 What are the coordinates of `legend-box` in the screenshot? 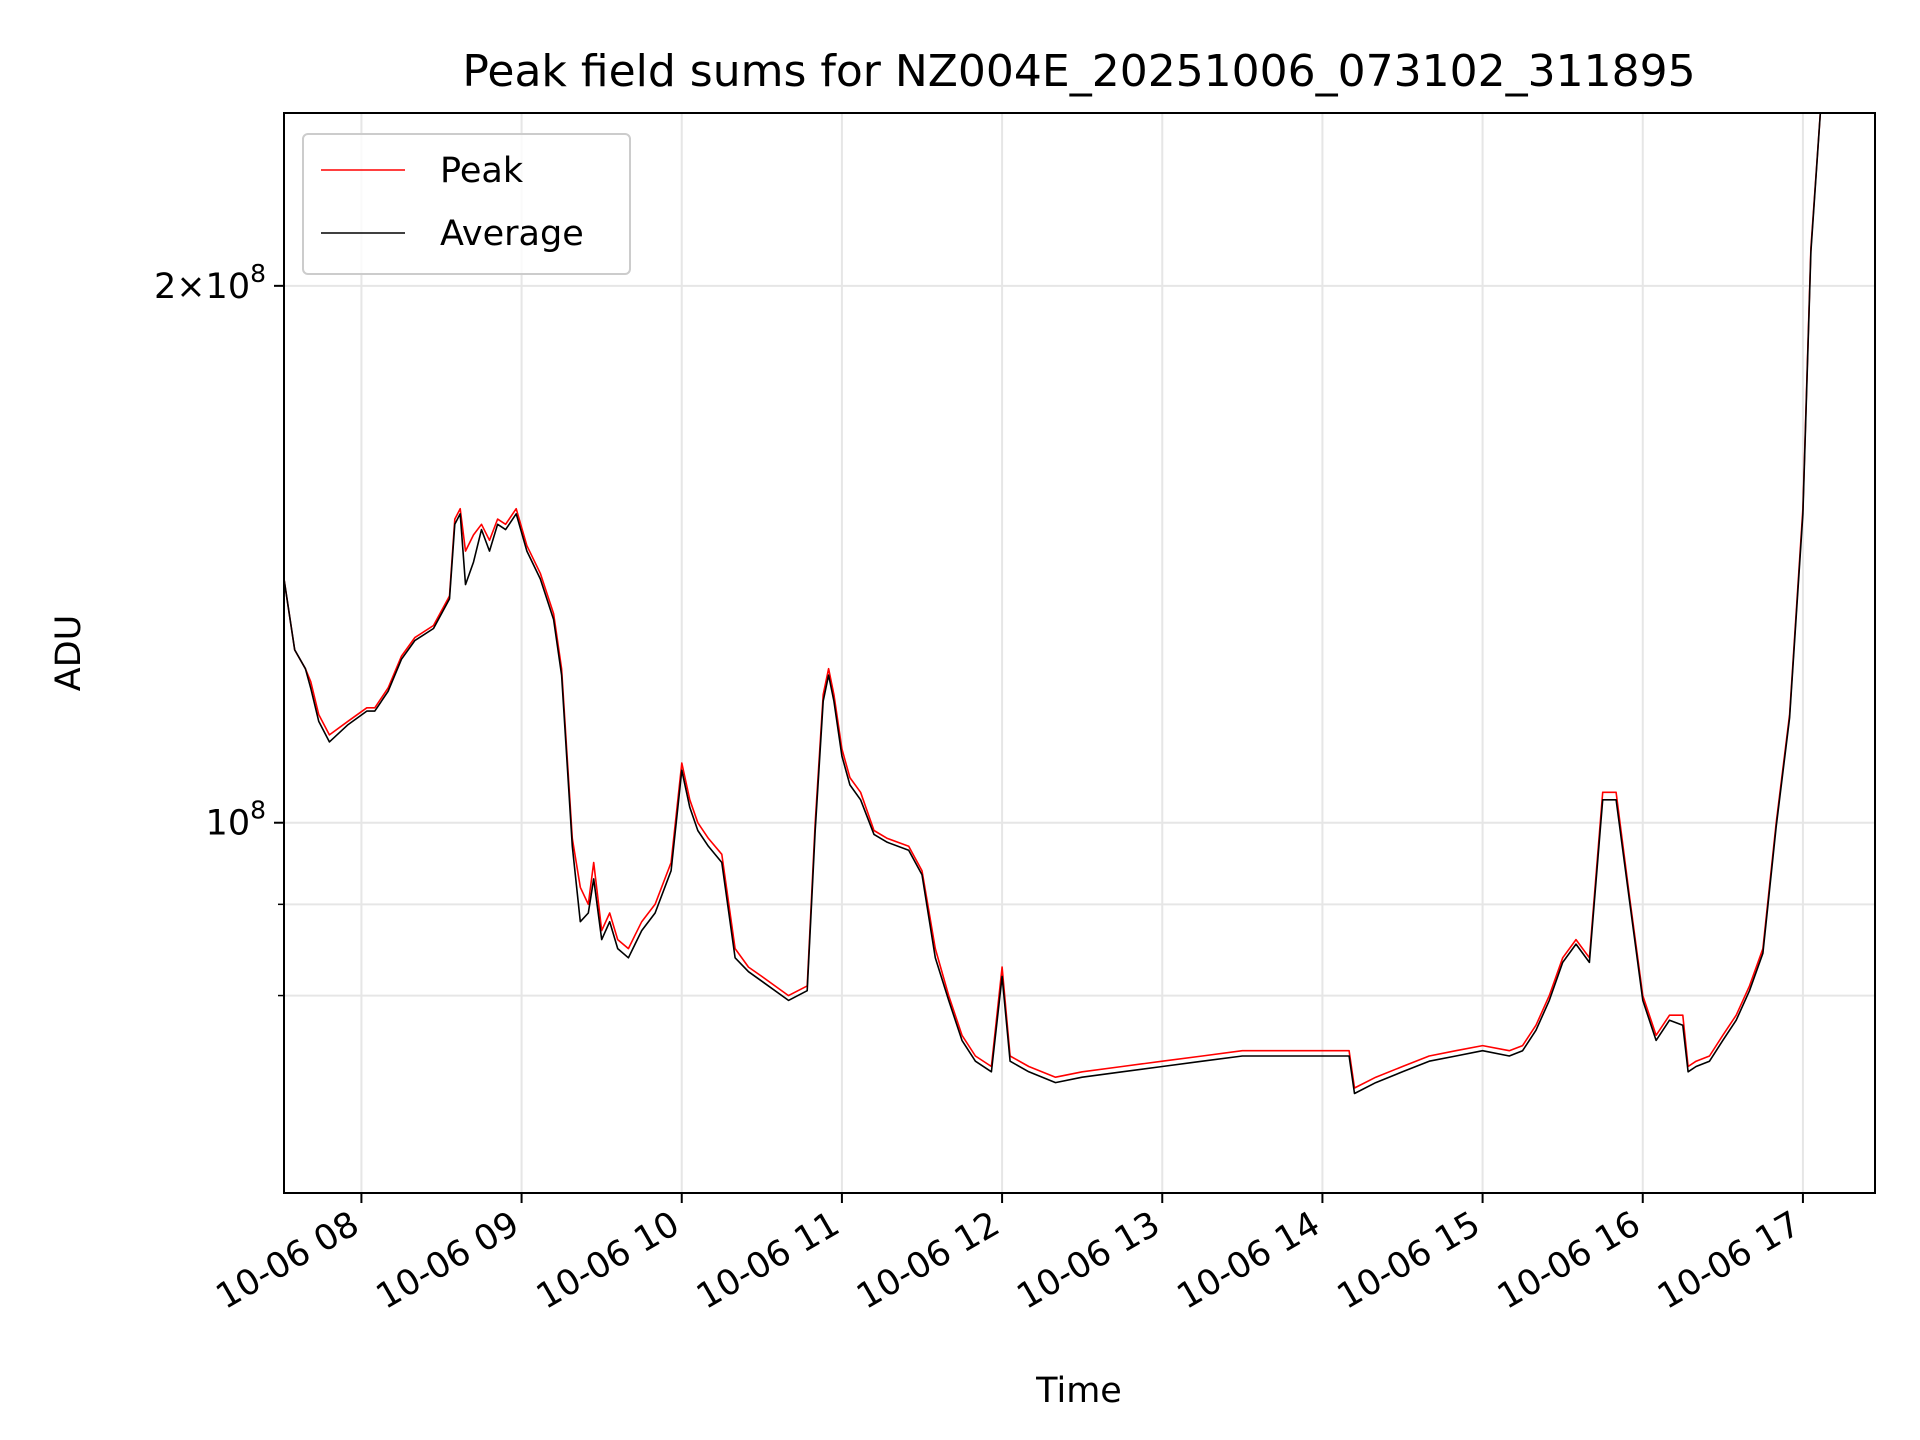 It's located at (466, 204).